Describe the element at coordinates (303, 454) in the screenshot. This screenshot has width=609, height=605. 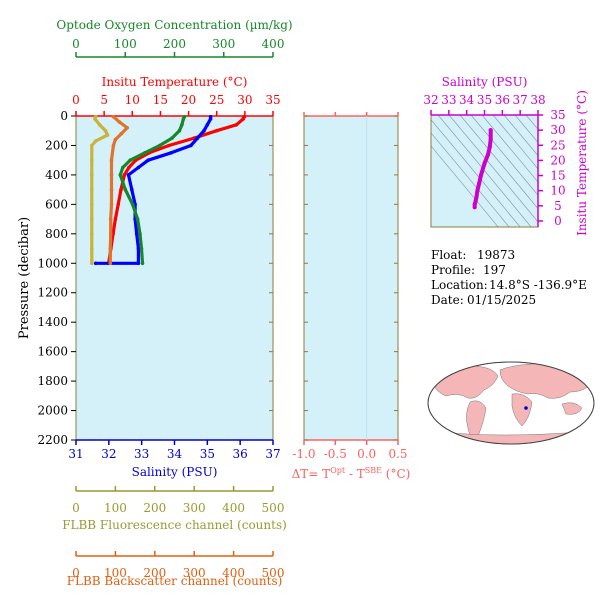
I see `dt-tick-label: -1.0` at that location.